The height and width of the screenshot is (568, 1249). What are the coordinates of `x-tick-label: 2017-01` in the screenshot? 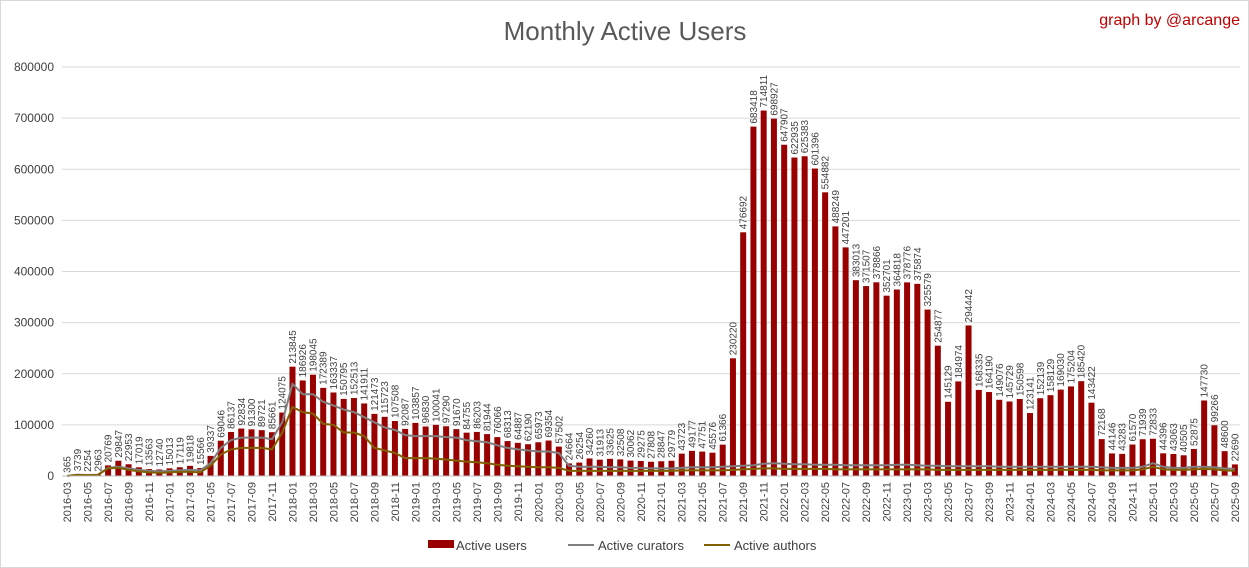 It's located at (171, 502).